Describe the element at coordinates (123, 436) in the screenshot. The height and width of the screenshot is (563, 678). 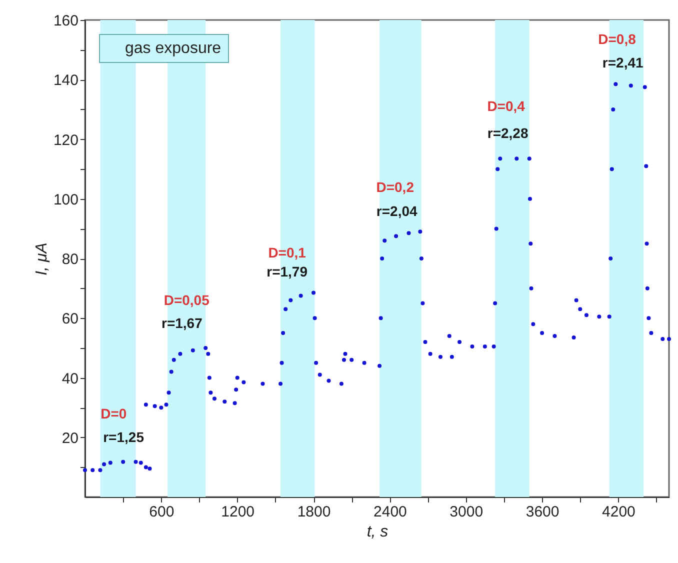
I see `annotation: r=1,25` at that location.